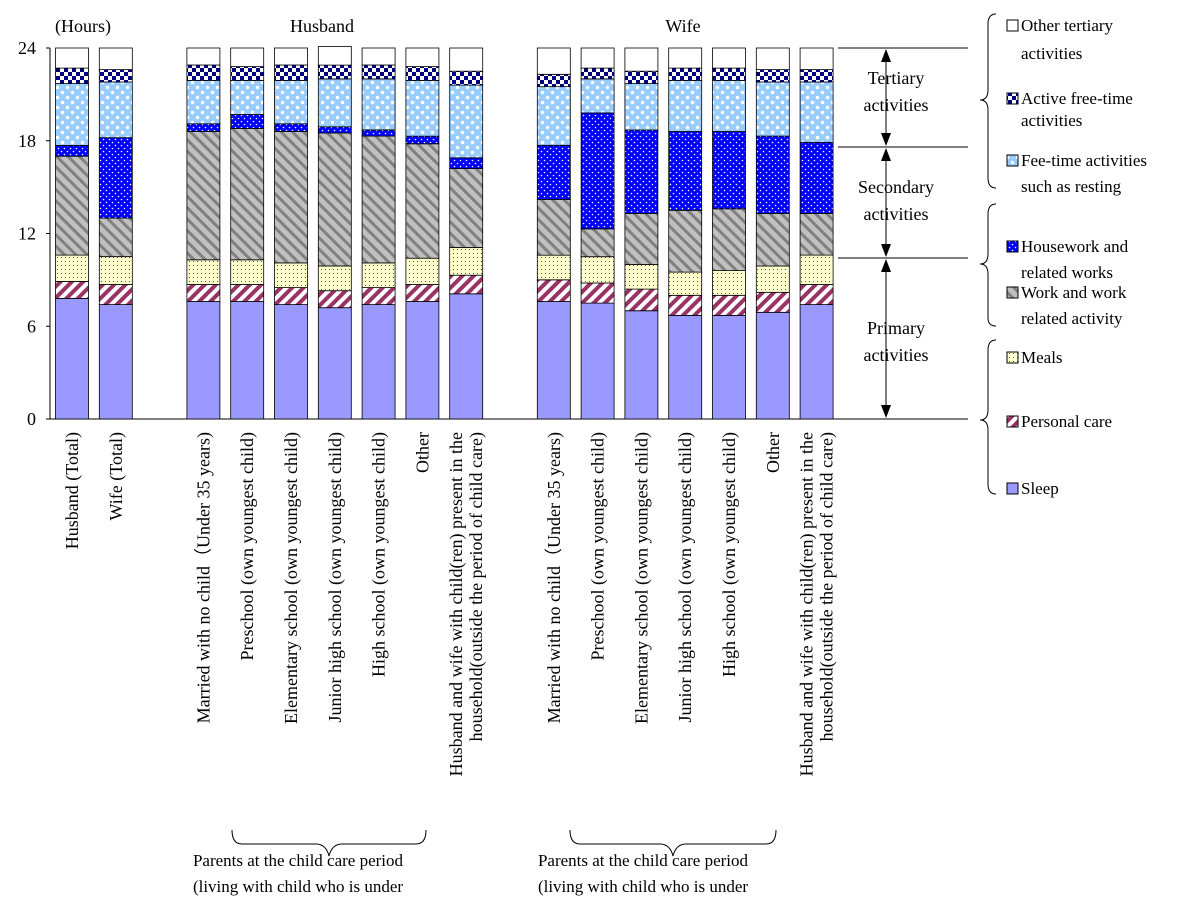  I want to click on y-tick-label: 0, so click(31, 419).